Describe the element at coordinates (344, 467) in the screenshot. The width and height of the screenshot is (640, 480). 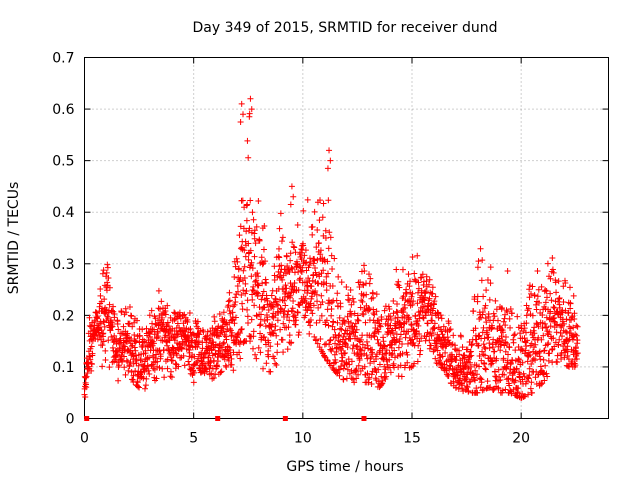
I see `x-axis-label: GPS time / hours` at that location.